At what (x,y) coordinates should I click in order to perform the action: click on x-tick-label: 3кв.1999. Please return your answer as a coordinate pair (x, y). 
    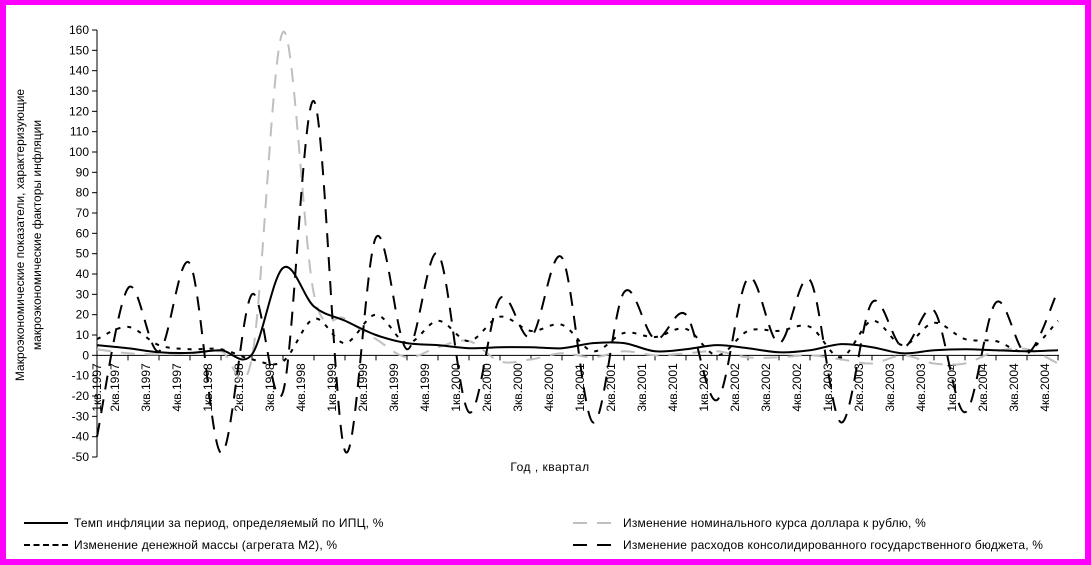
    Looking at the image, I should click on (394, 387).